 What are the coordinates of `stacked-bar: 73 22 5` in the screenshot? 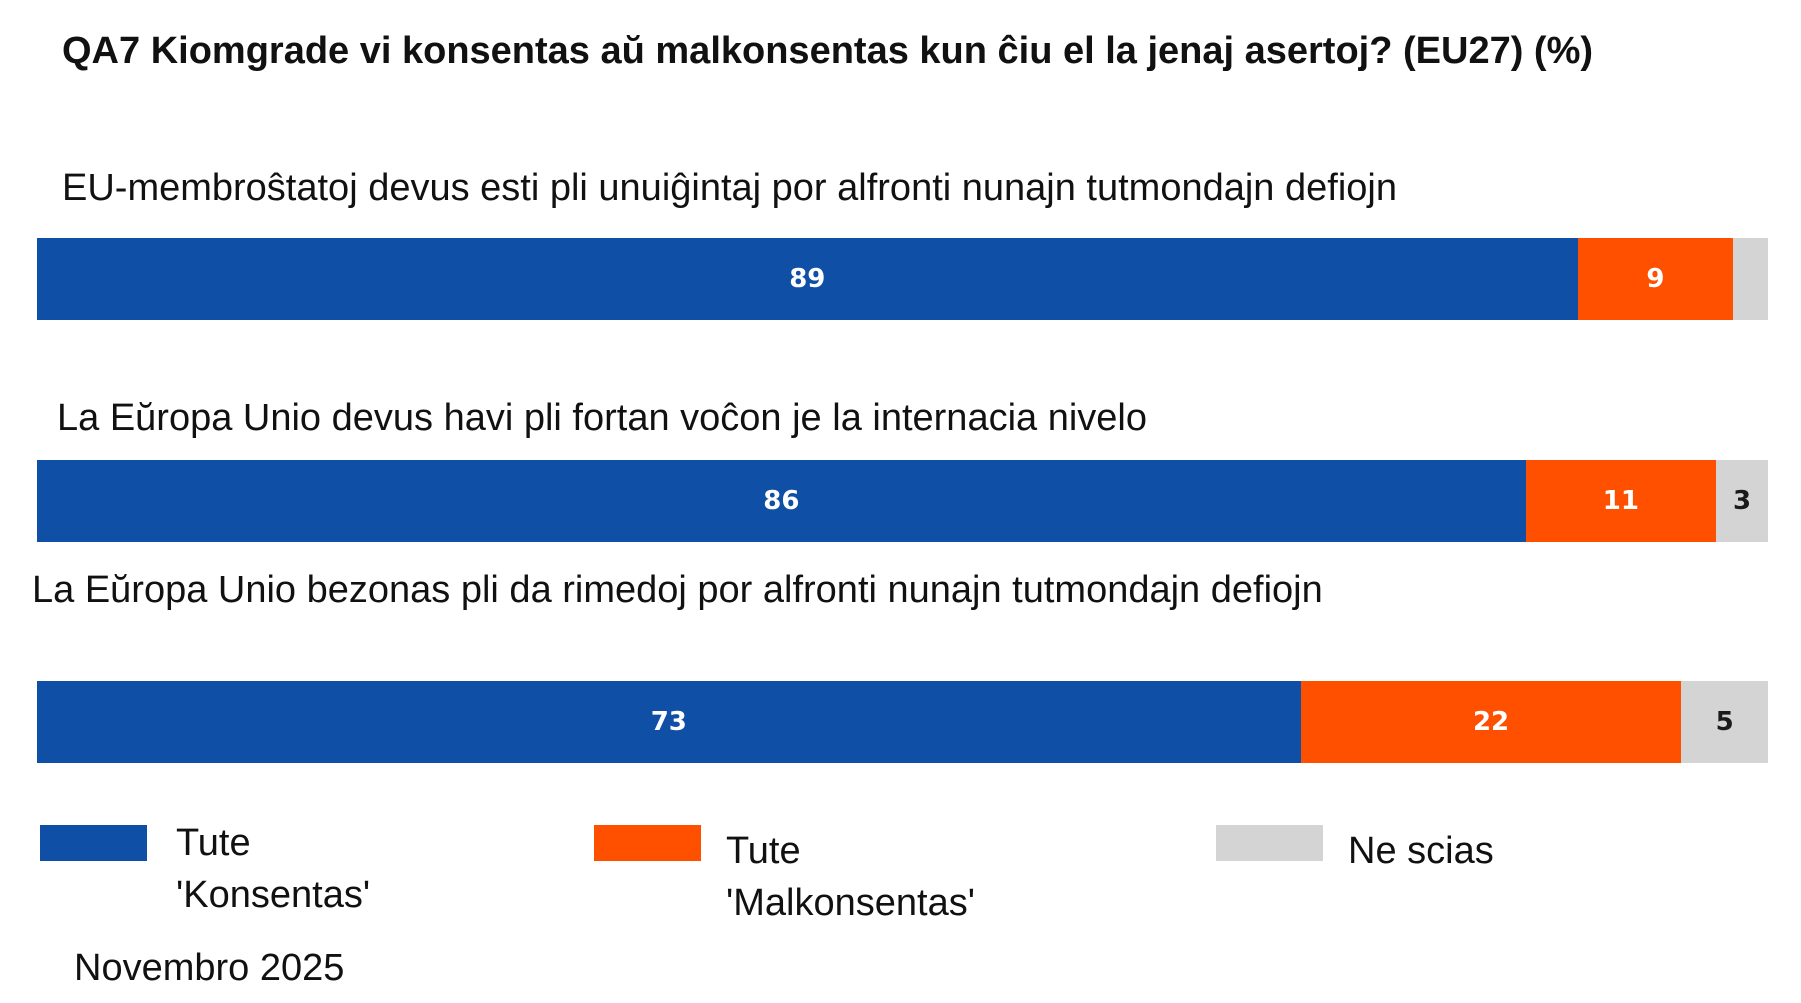 It's located at (902, 722).